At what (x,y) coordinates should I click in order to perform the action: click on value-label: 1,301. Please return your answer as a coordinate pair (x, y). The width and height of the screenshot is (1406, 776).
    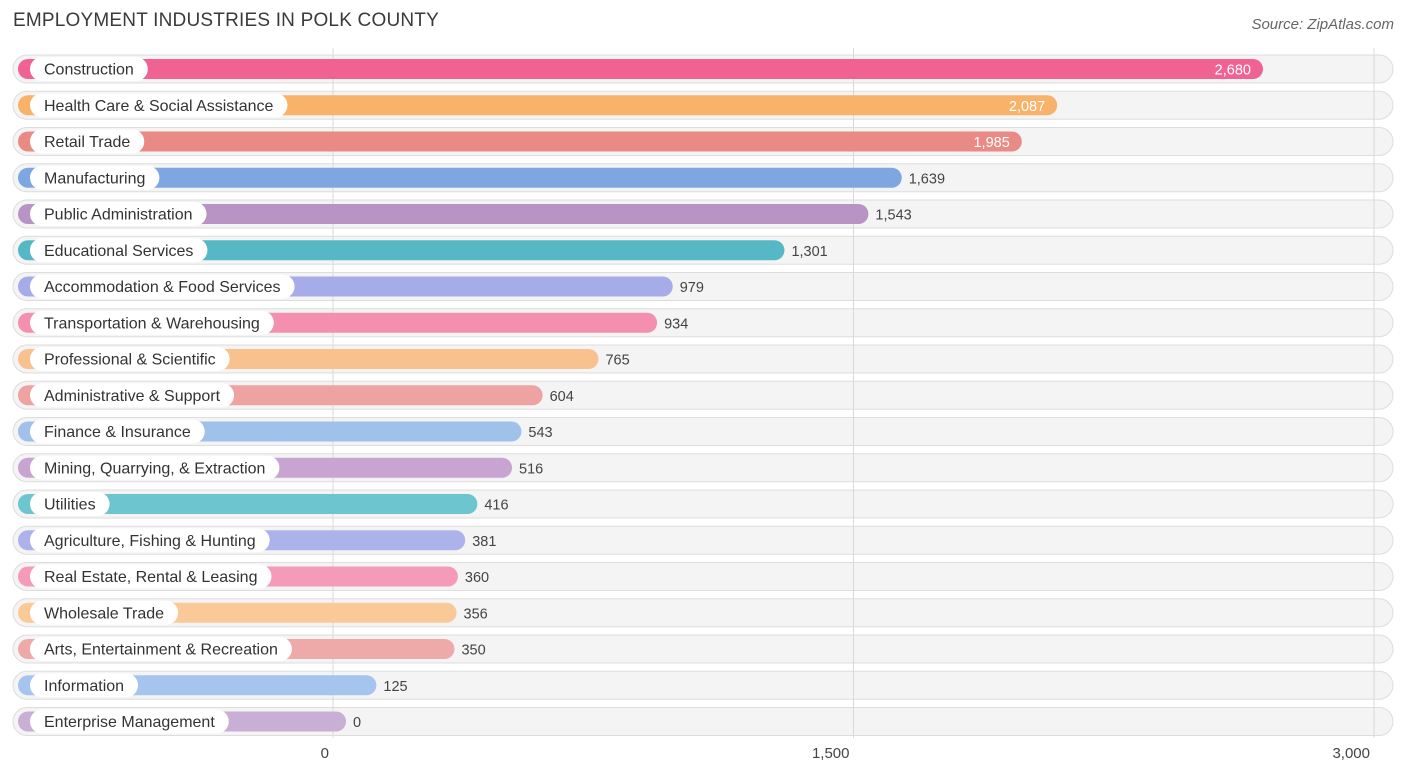
    Looking at the image, I should click on (809, 252).